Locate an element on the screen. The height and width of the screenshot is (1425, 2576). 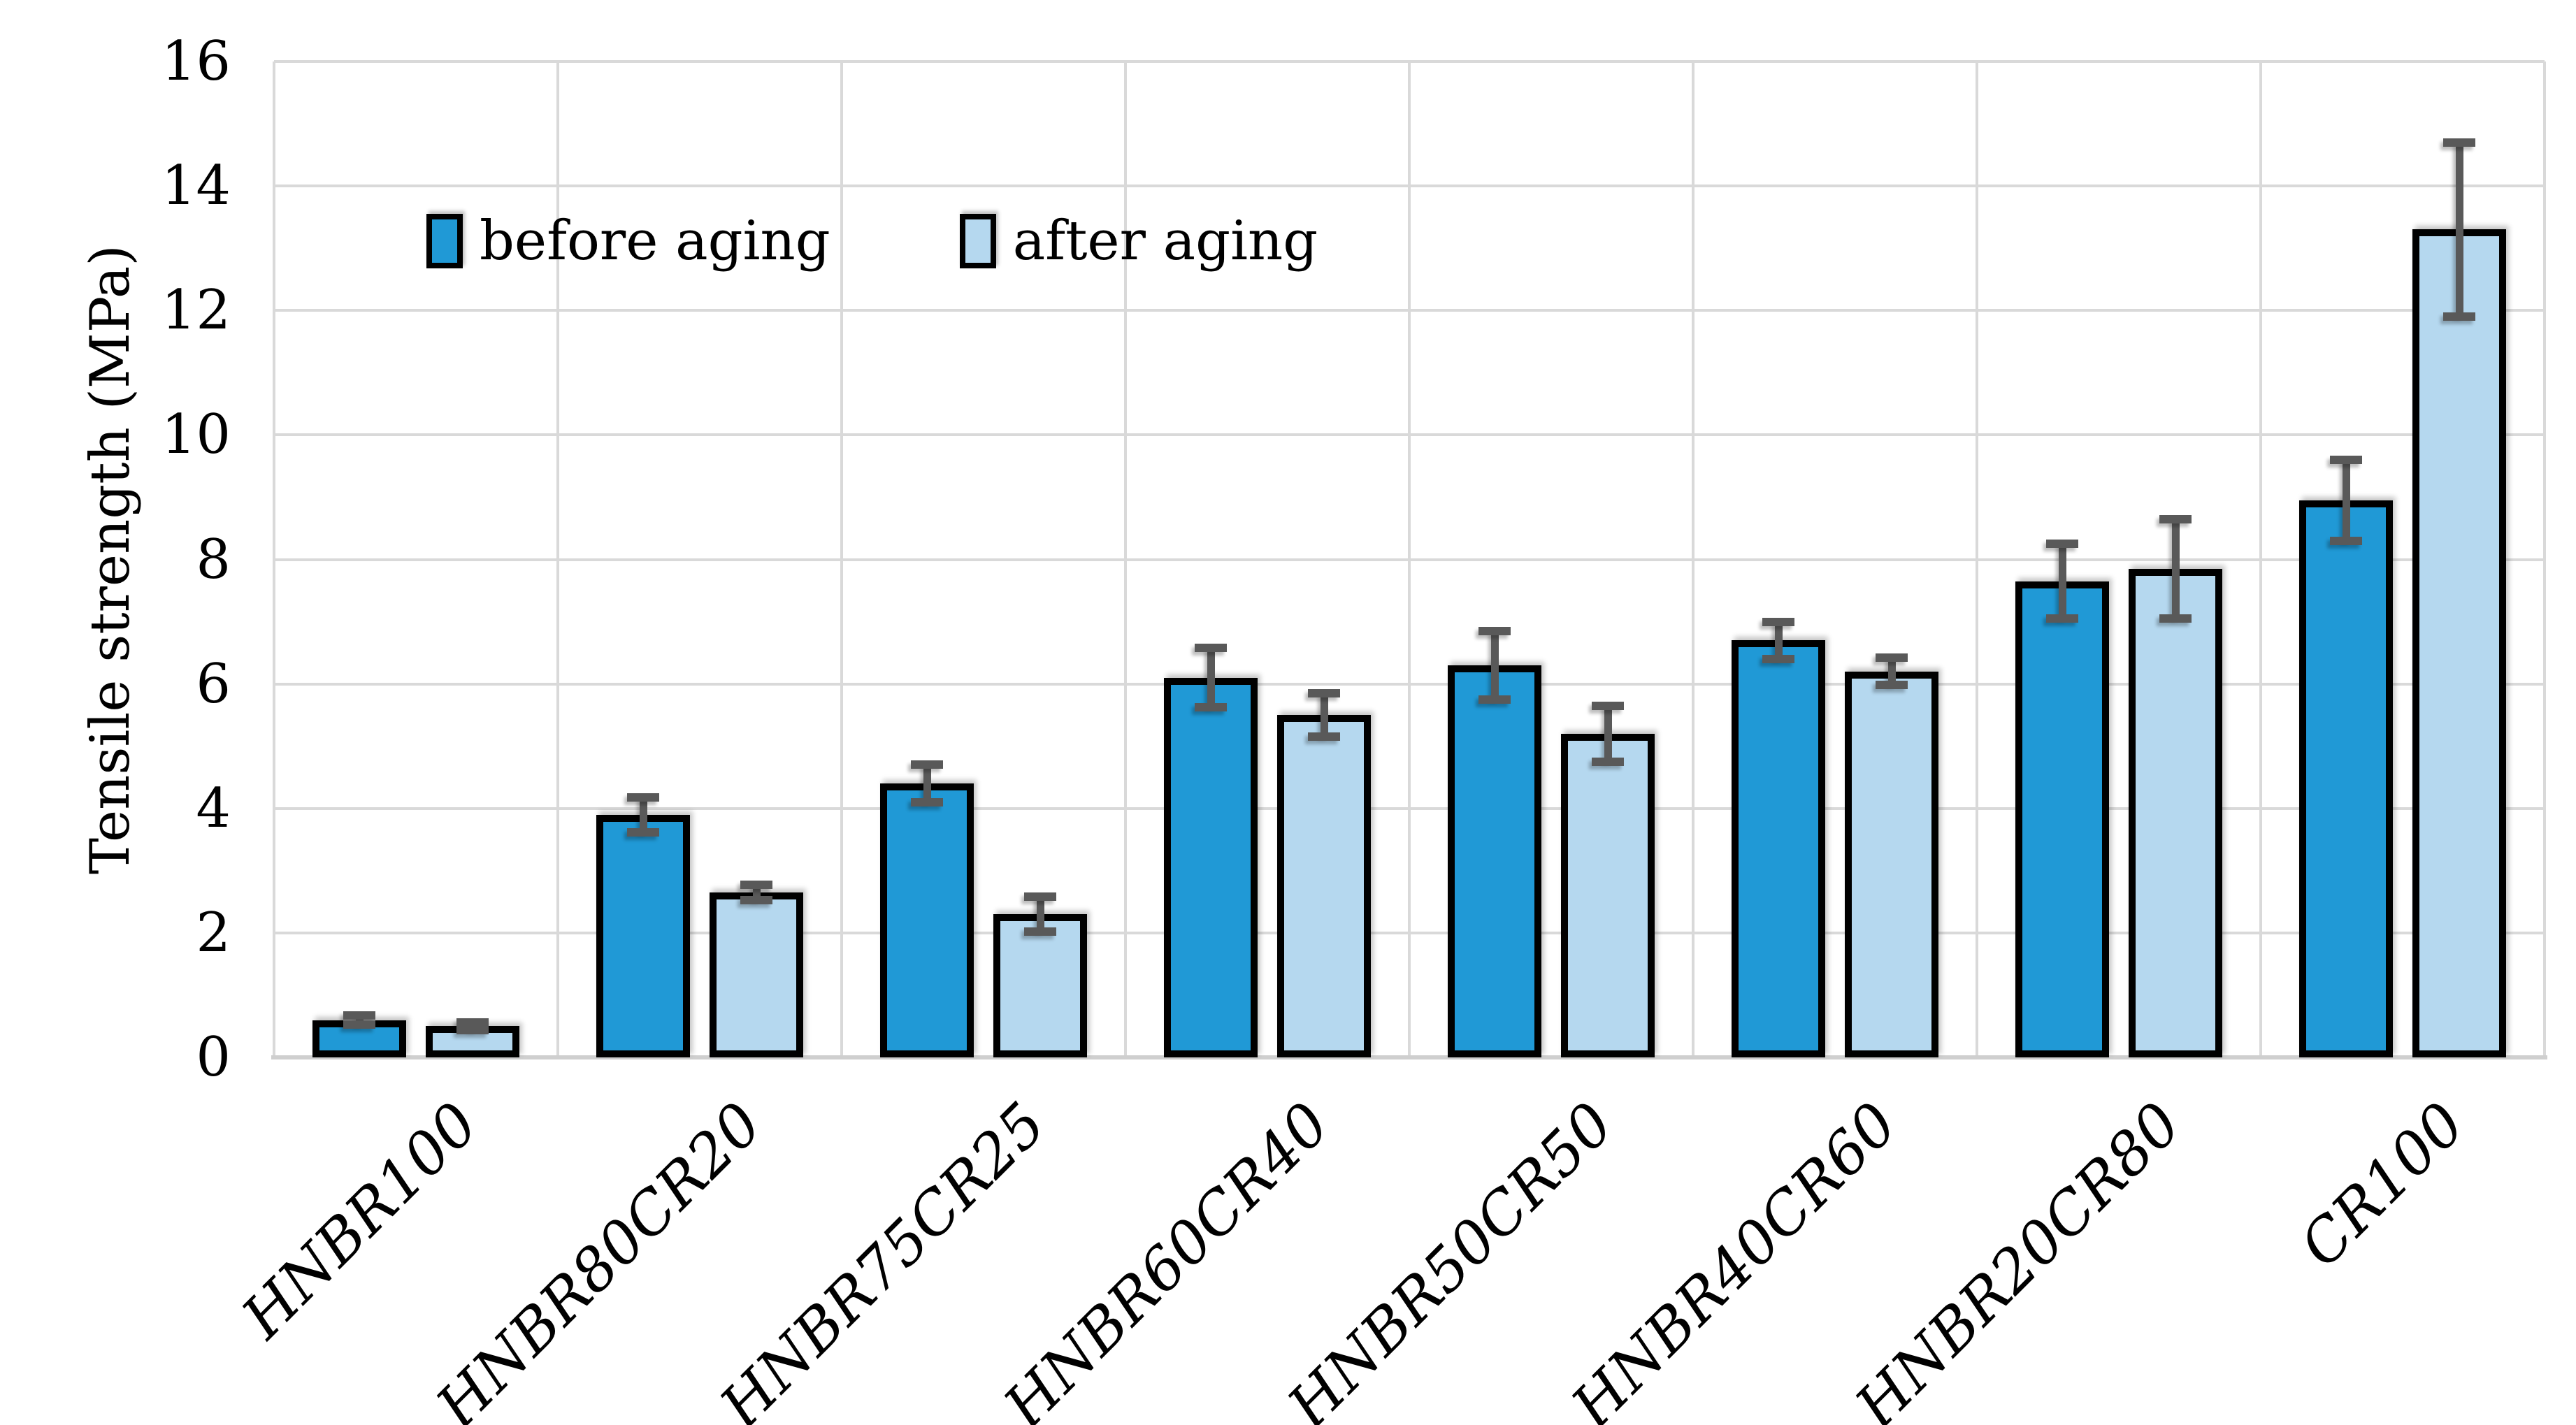
legend-swatch-before-aging-icon is located at coordinates (444, 241).